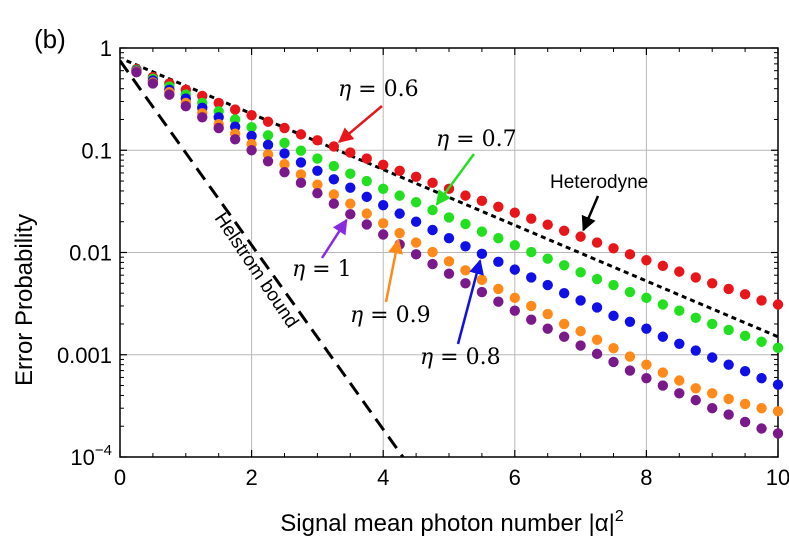 The height and width of the screenshot is (542, 789). Describe the element at coordinates (84, 355) in the screenshot. I see `y-tick-label-3: 0.001` at that location.